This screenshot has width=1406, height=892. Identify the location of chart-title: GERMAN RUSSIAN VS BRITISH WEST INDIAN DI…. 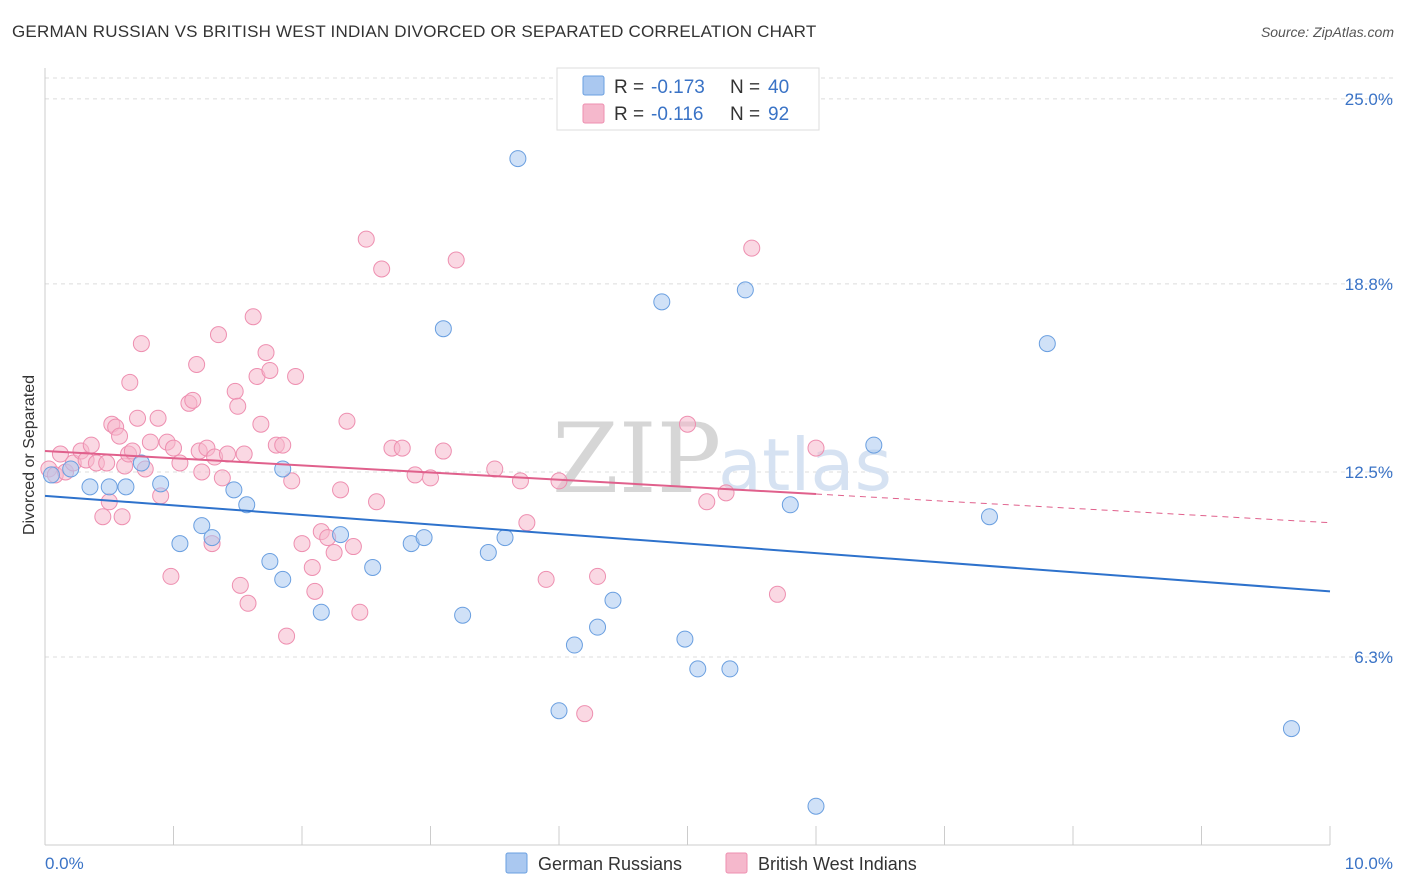
(414, 31).